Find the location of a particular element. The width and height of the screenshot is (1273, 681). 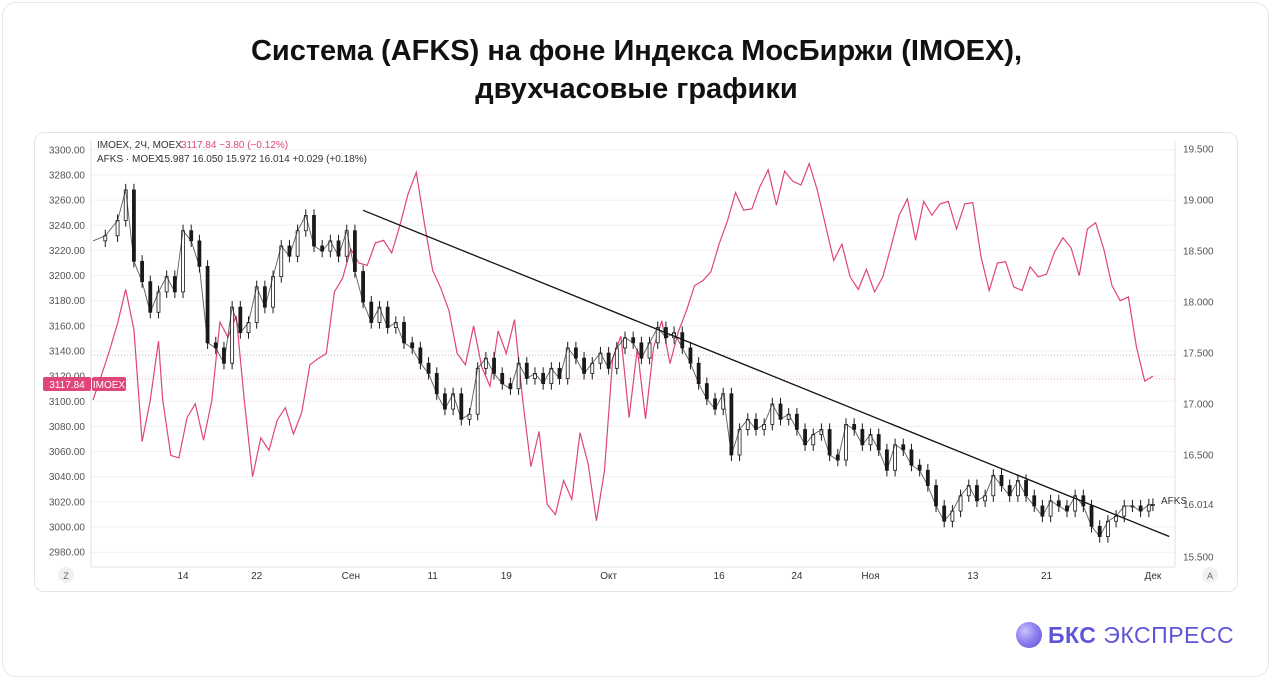

right-tick-label: 19.000 is located at coordinates (1198, 201).